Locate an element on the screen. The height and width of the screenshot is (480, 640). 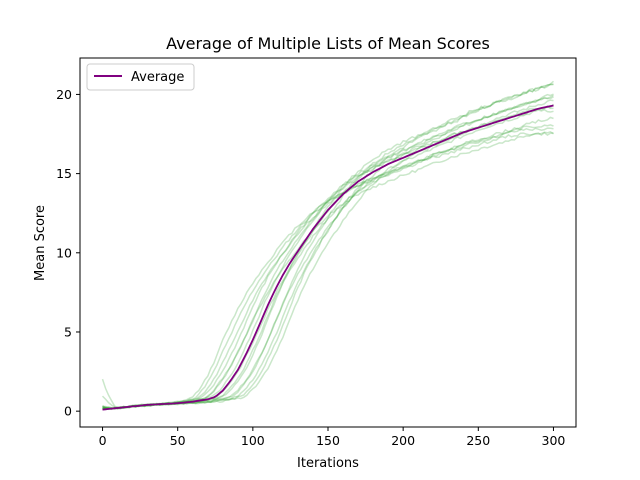
x-tick-label: 0 is located at coordinates (103, 440).